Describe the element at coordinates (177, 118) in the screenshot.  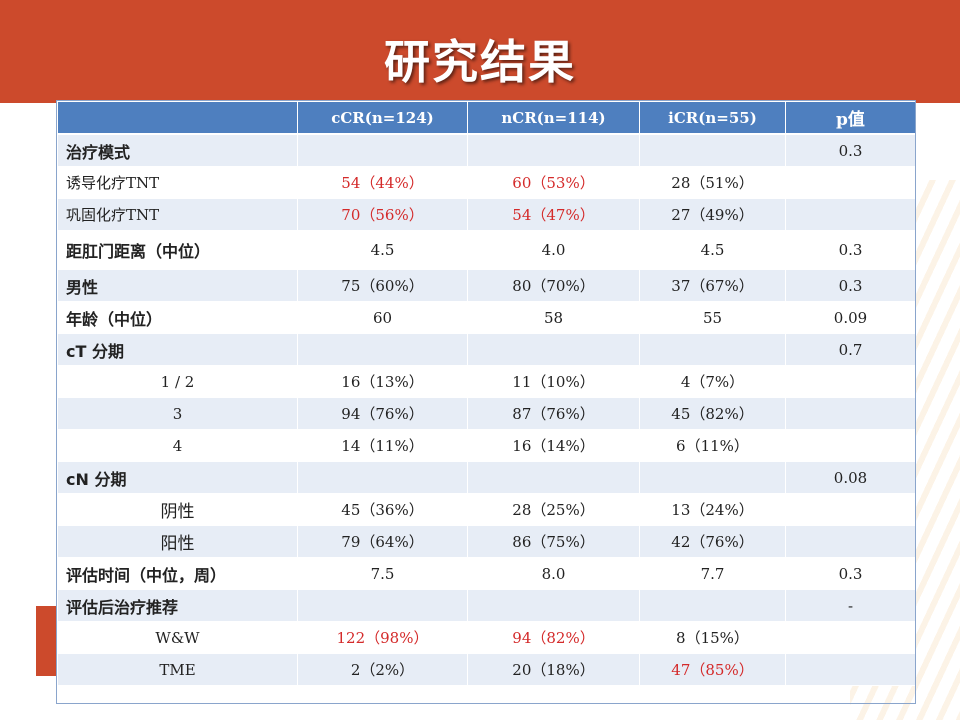
I see `header-blank` at that location.